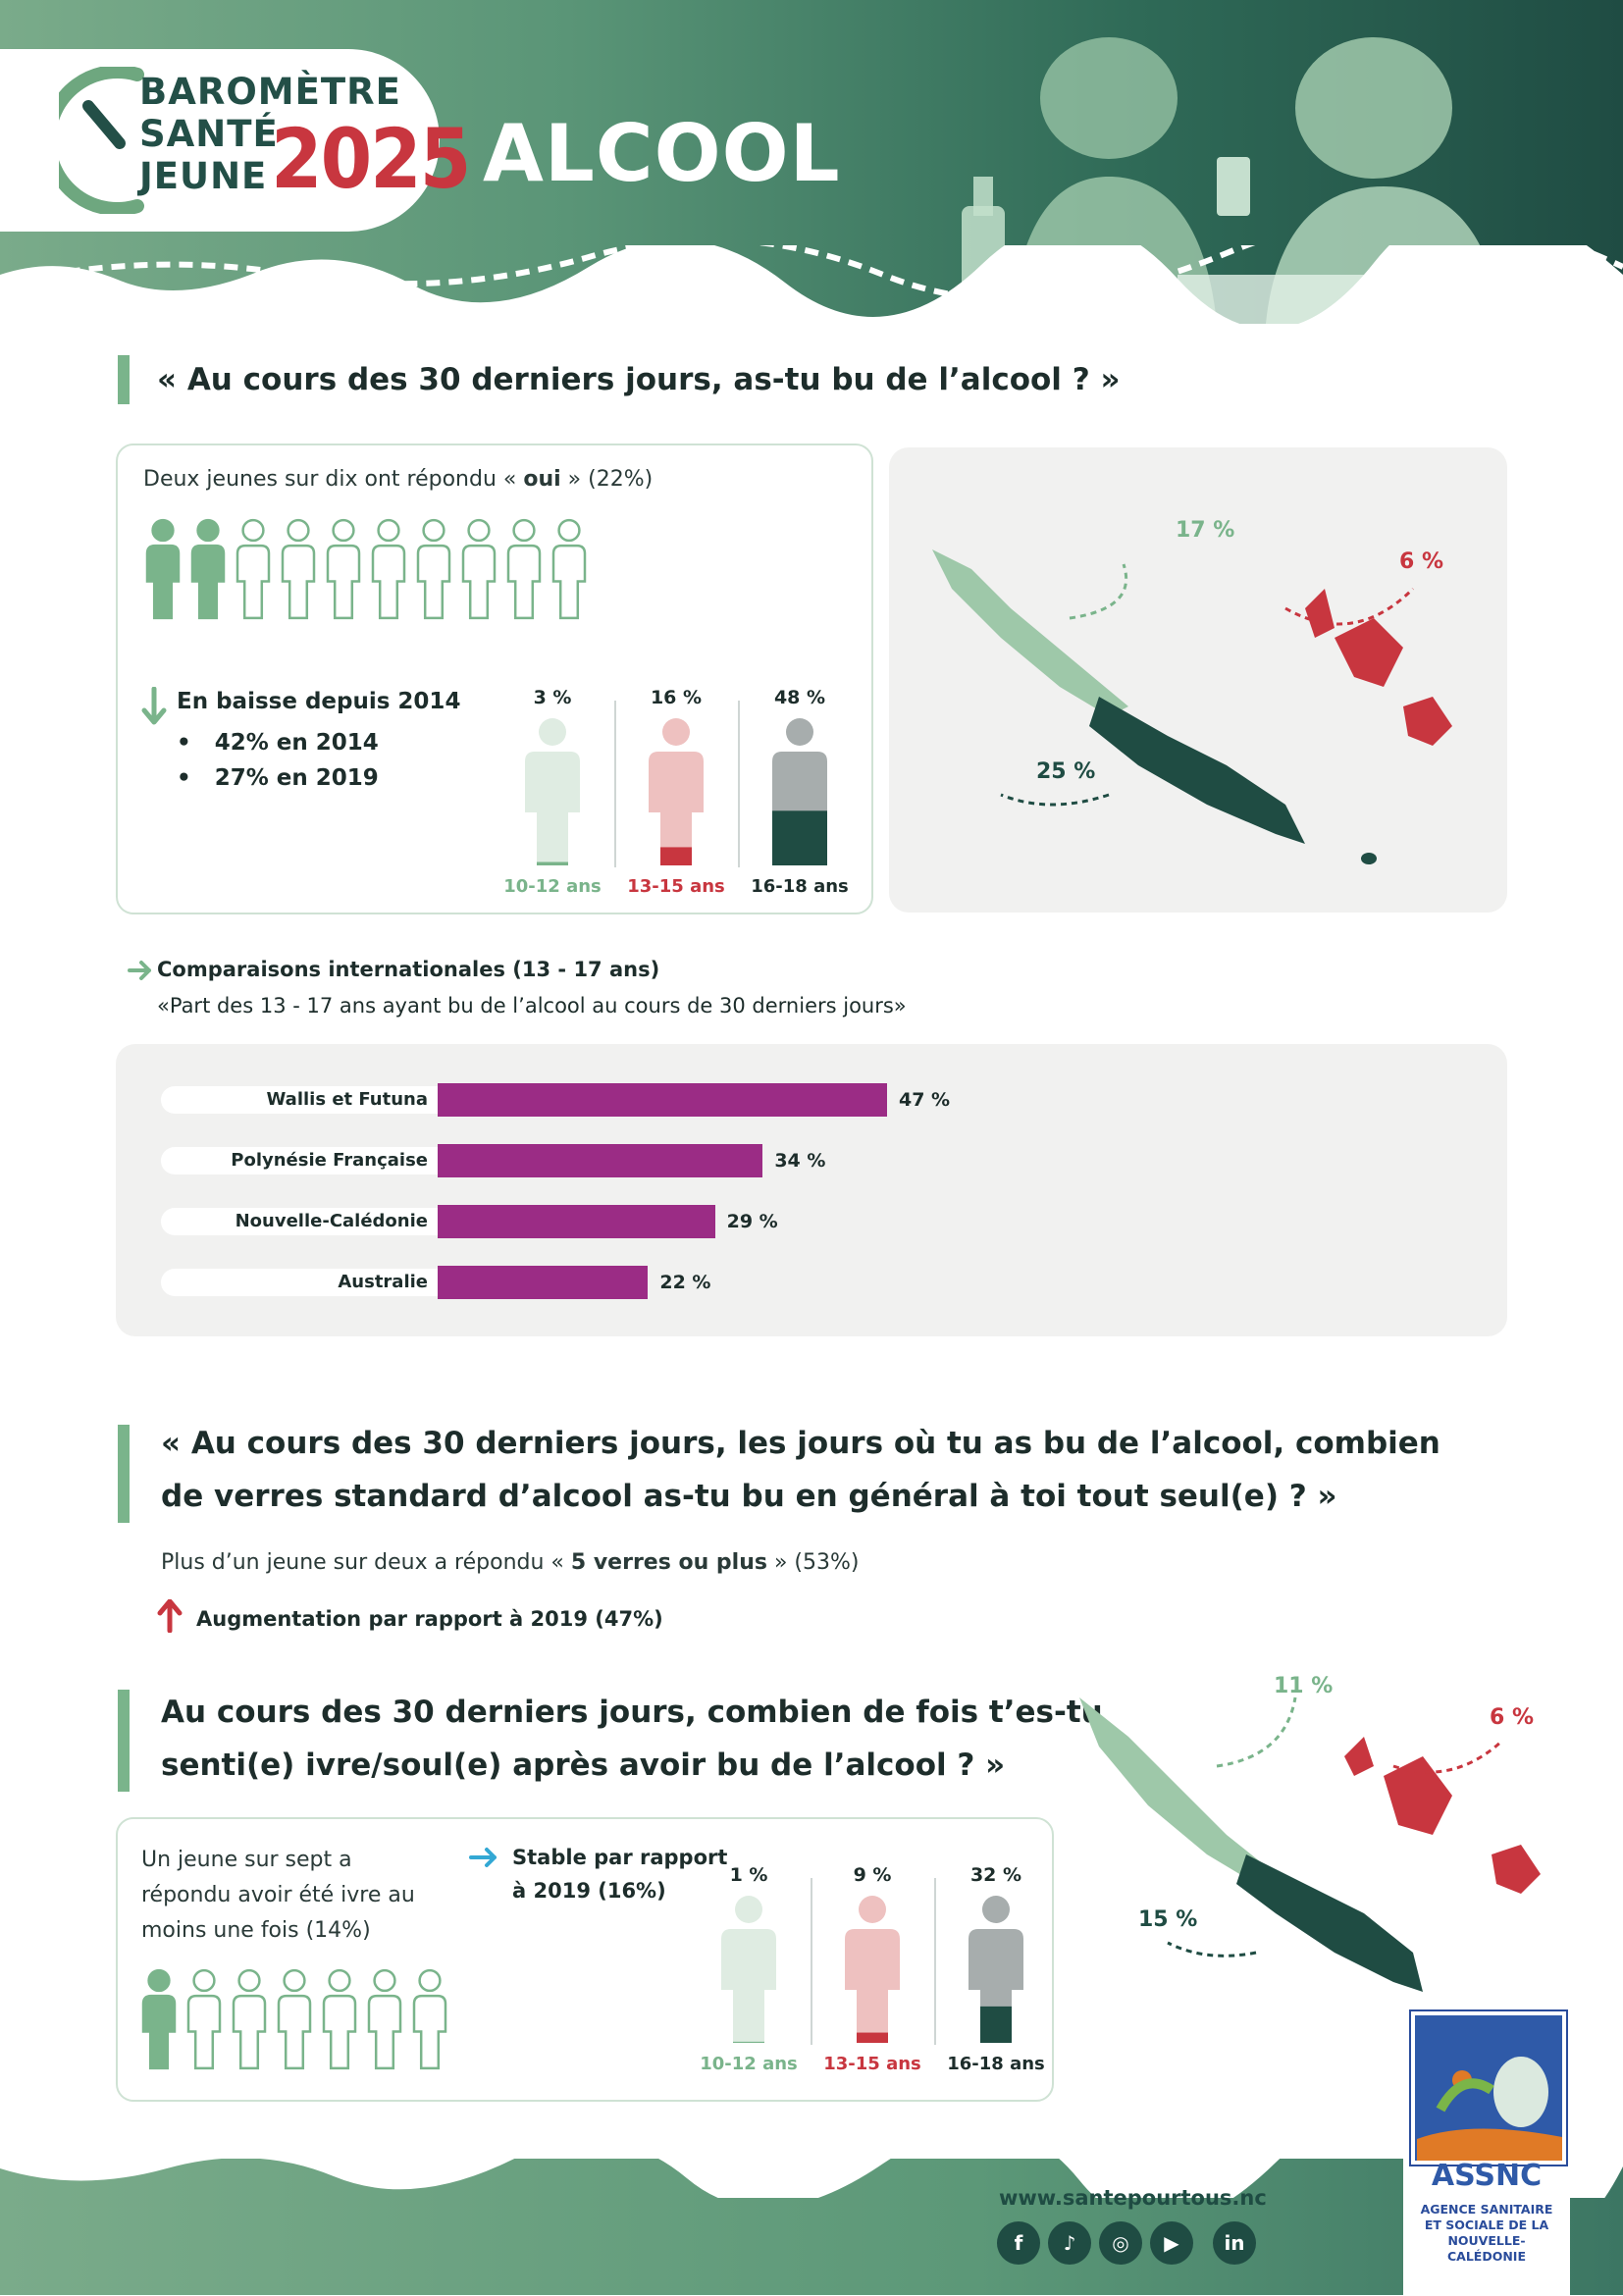 Image resolution: width=1623 pixels, height=2296 pixels. Describe the element at coordinates (1066, 771) in the screenshot. I see `map-value-south: 25 %` at that location.